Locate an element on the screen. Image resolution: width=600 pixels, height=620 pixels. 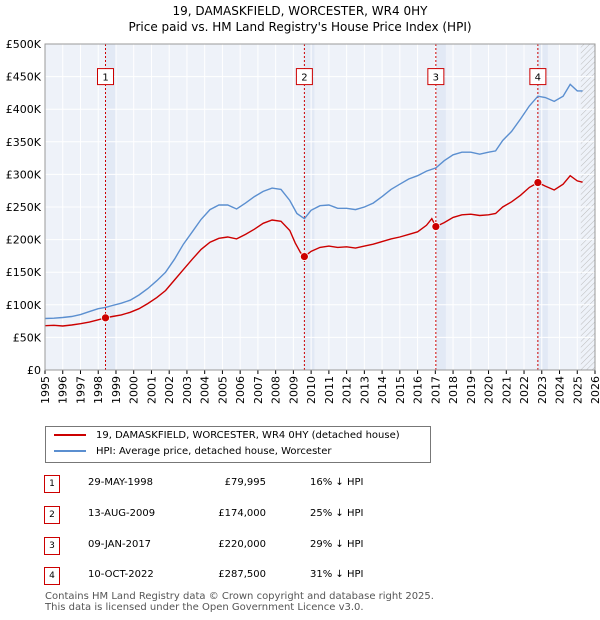
x-tick-label: 2016 is located at coordinates (418, 390).